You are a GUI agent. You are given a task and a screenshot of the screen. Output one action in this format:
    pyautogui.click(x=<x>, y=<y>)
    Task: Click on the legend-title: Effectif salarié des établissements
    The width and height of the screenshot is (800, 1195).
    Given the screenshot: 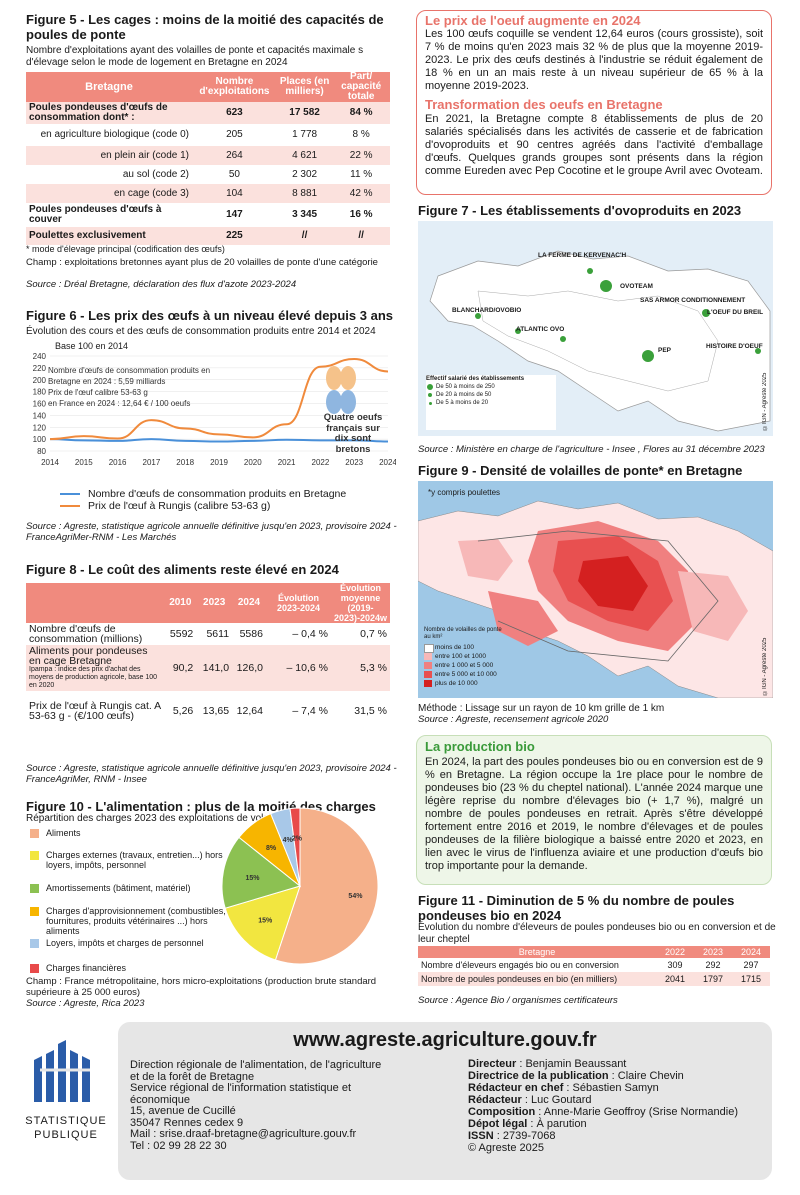 What is the action you would take?
    pyautogui.click(x=475, y=379)
    